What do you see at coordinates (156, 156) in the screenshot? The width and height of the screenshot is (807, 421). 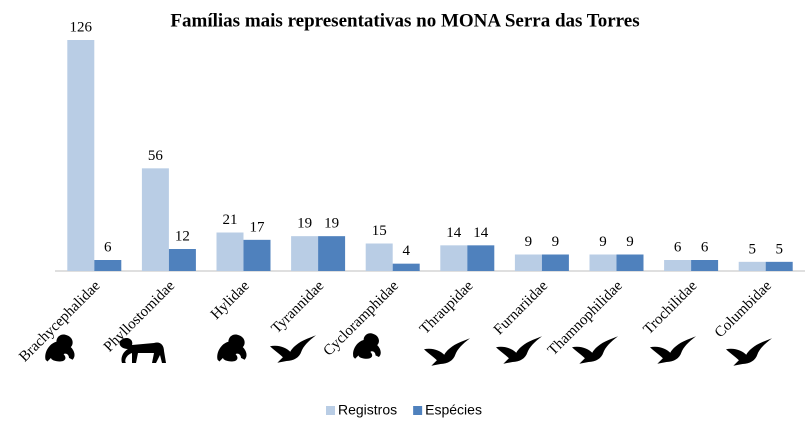 I see `data-label: 56` at bounding box center [156, 156].